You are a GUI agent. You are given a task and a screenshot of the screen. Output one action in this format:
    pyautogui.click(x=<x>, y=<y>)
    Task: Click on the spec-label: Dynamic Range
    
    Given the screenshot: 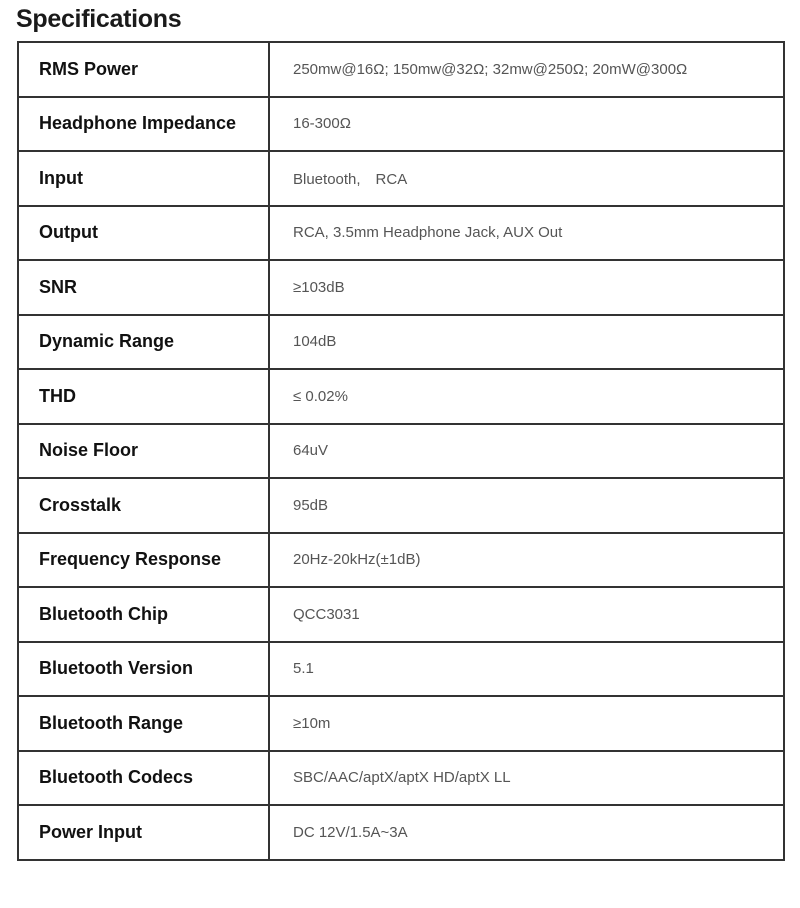 What is the action you would take?
    pyautogui.click(x=143, y=341)
    